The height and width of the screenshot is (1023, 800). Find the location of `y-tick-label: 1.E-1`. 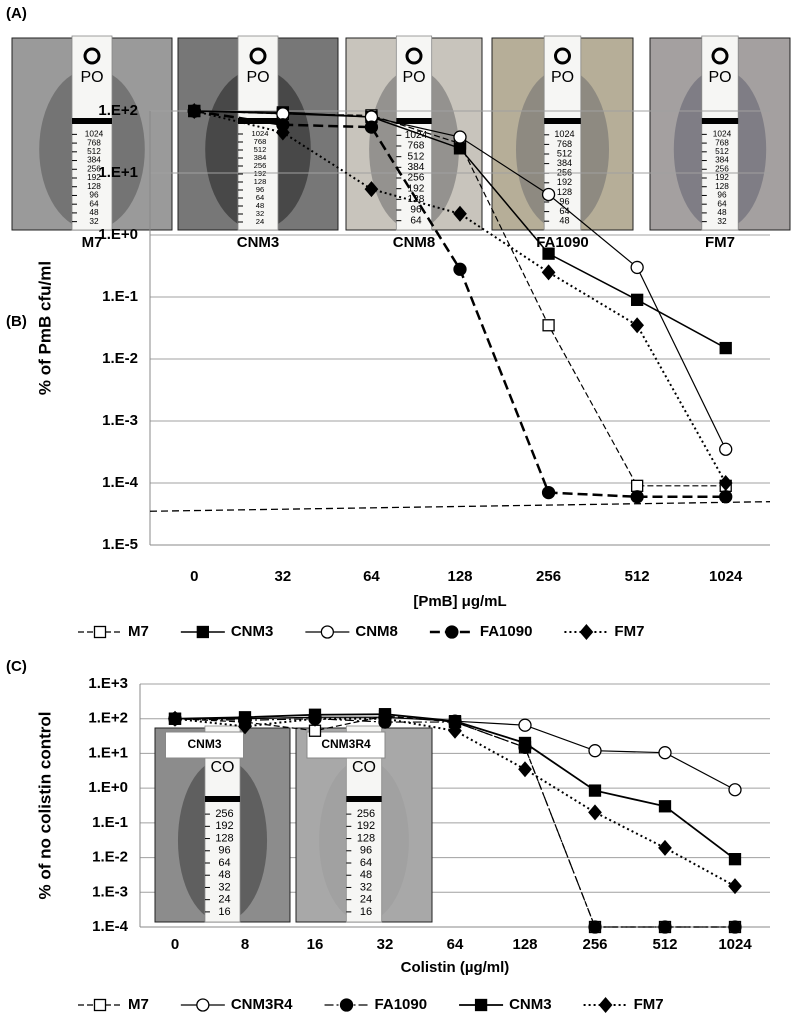

y-tick-label: 1.E-1 is located at coordinates (110, 822).